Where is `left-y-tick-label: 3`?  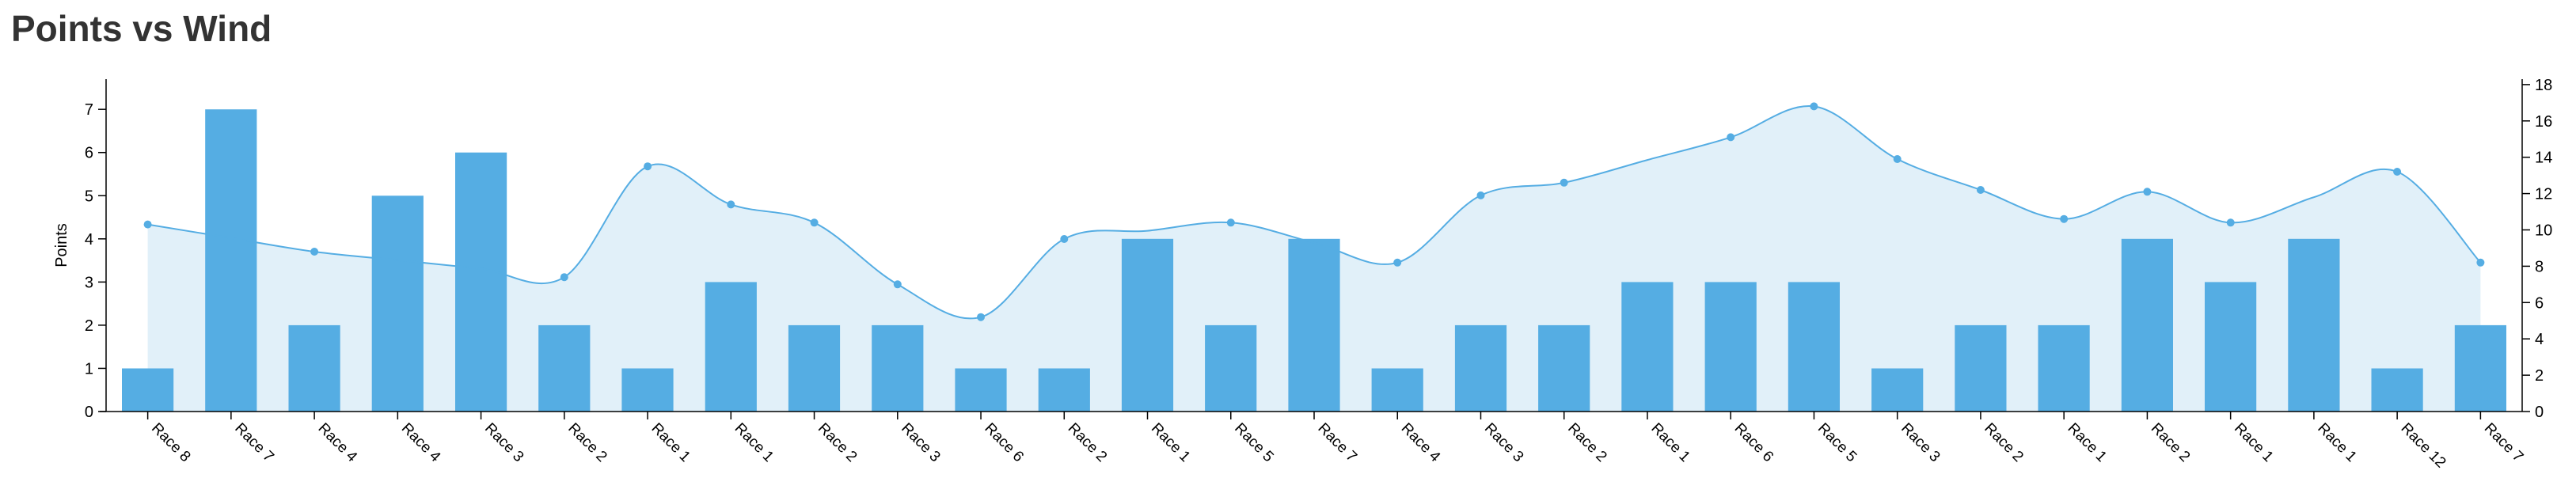
left-y-tick-label: 3 is located at coordinates (89, 283).